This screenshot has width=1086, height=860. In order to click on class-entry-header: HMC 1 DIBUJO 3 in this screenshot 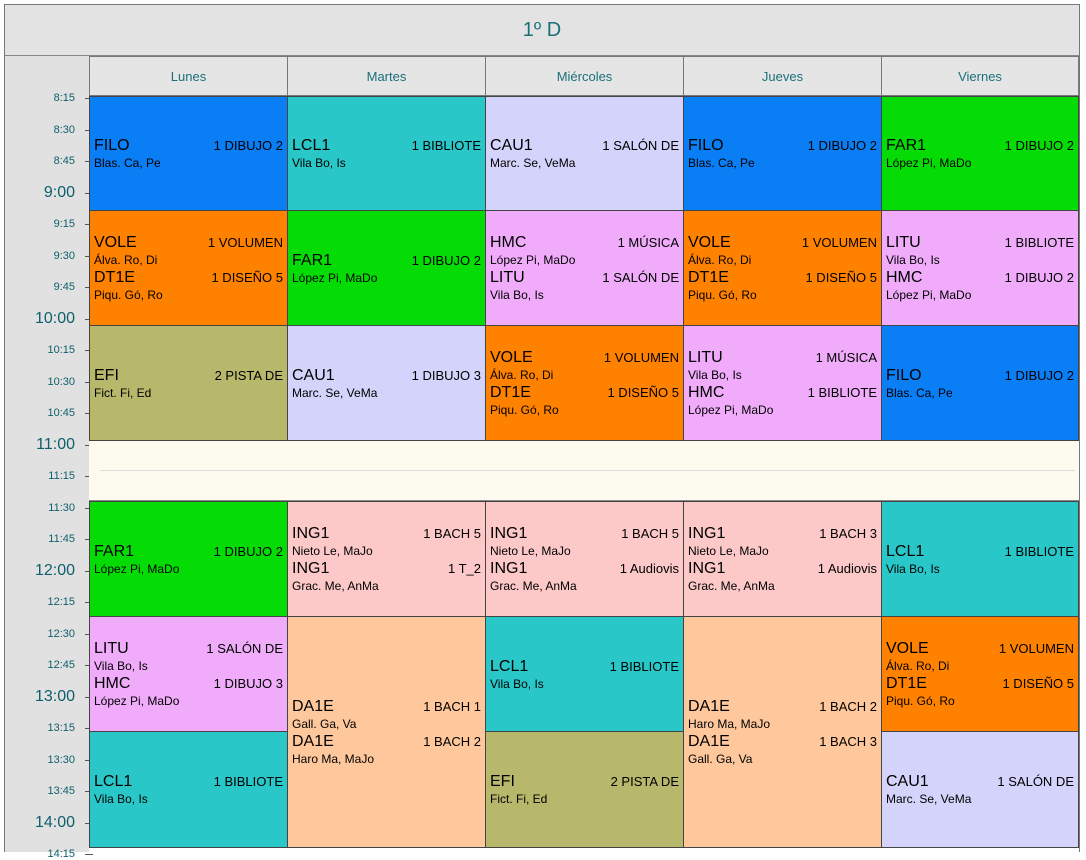, I will do `click(188, 683)`.